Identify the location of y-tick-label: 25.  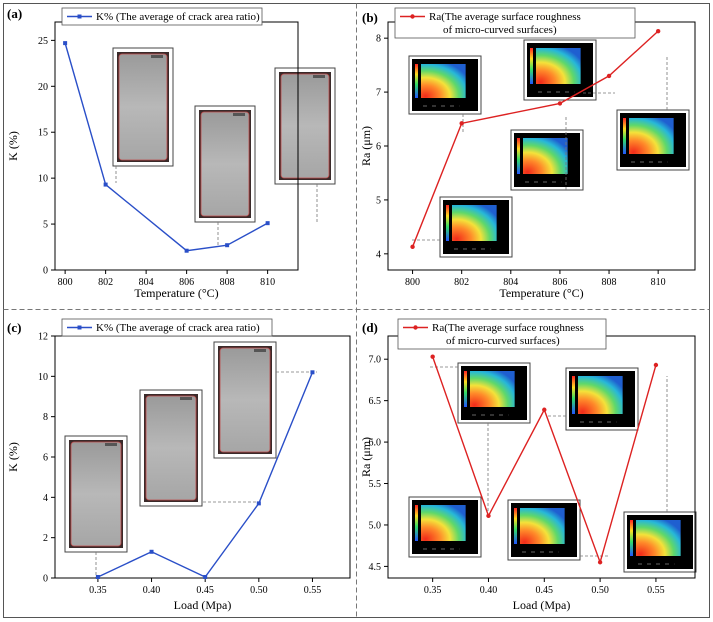
(43, 41).